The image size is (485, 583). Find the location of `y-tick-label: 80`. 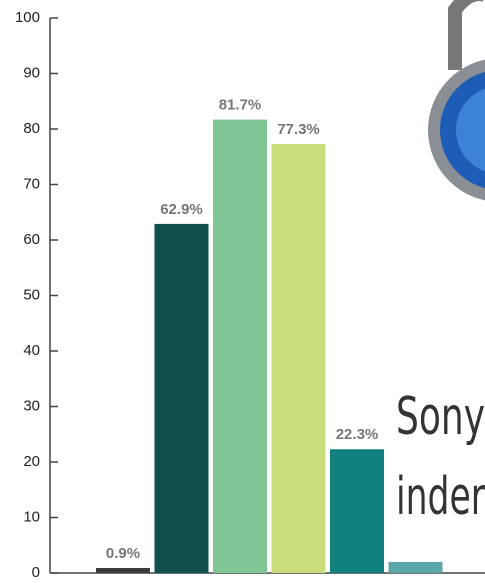

y-tick-label: 80 is located at coordinates (31, 128).